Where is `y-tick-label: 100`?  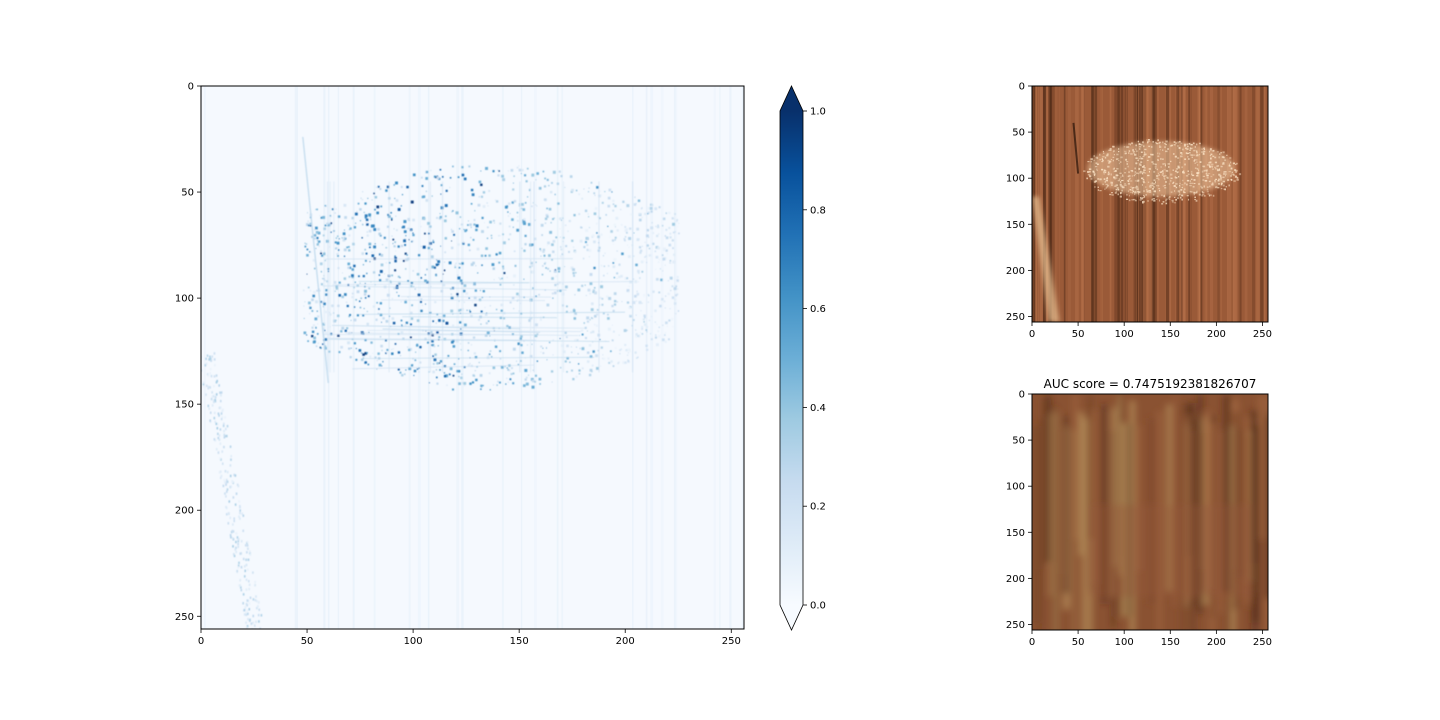
y-tick-label: 100 is located at coordinates (1015, 487).